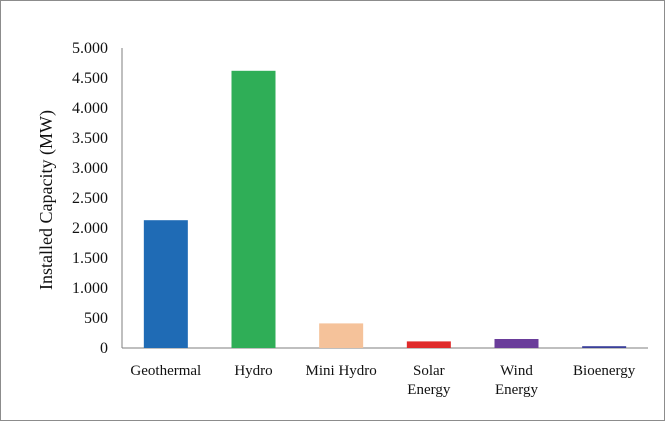 The image size is (665, 421). I want to click on y-tick-label: 3.000, so click(90, 168).